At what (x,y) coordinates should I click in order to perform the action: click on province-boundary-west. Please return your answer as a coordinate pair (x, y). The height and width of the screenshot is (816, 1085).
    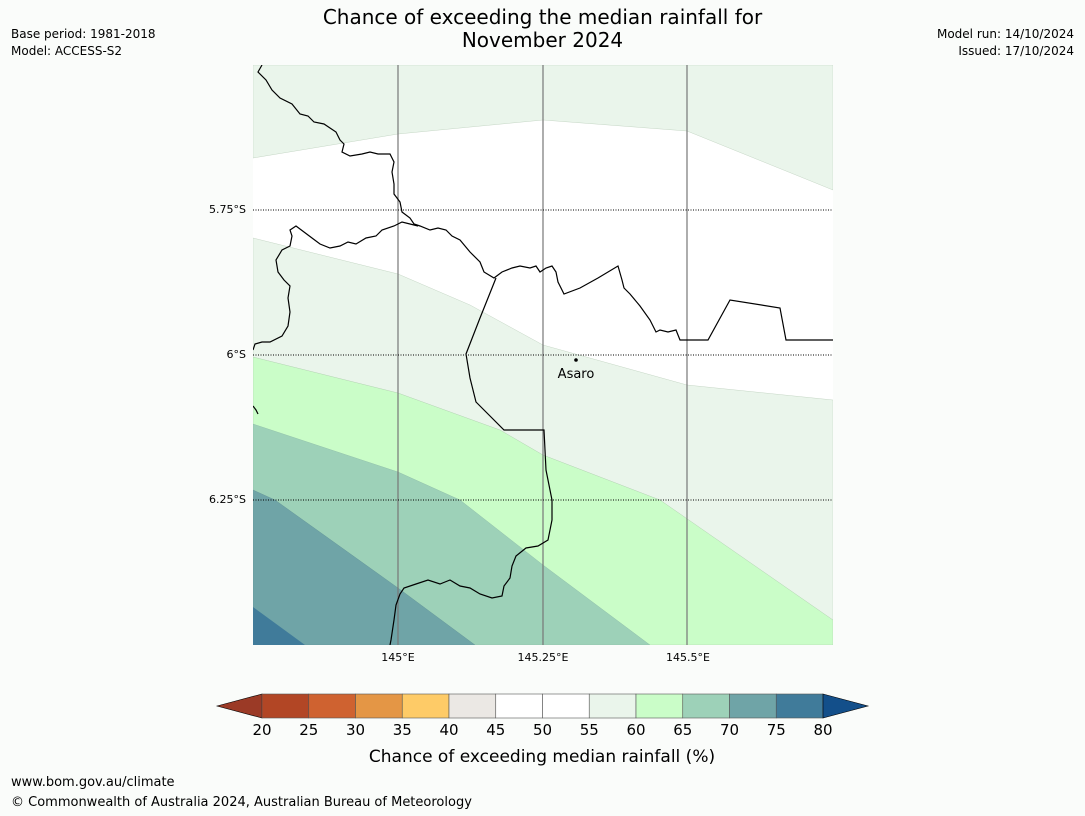
    Looking at the image, I should click on (336, 286).